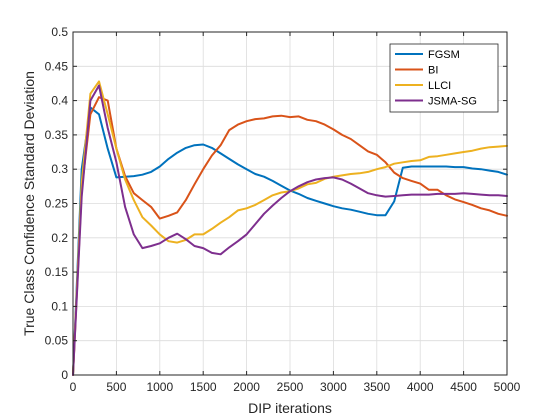 The height and width of the screenshot is (420, 560). I want to click on x-tick-label: 3000, so click(333, 387).